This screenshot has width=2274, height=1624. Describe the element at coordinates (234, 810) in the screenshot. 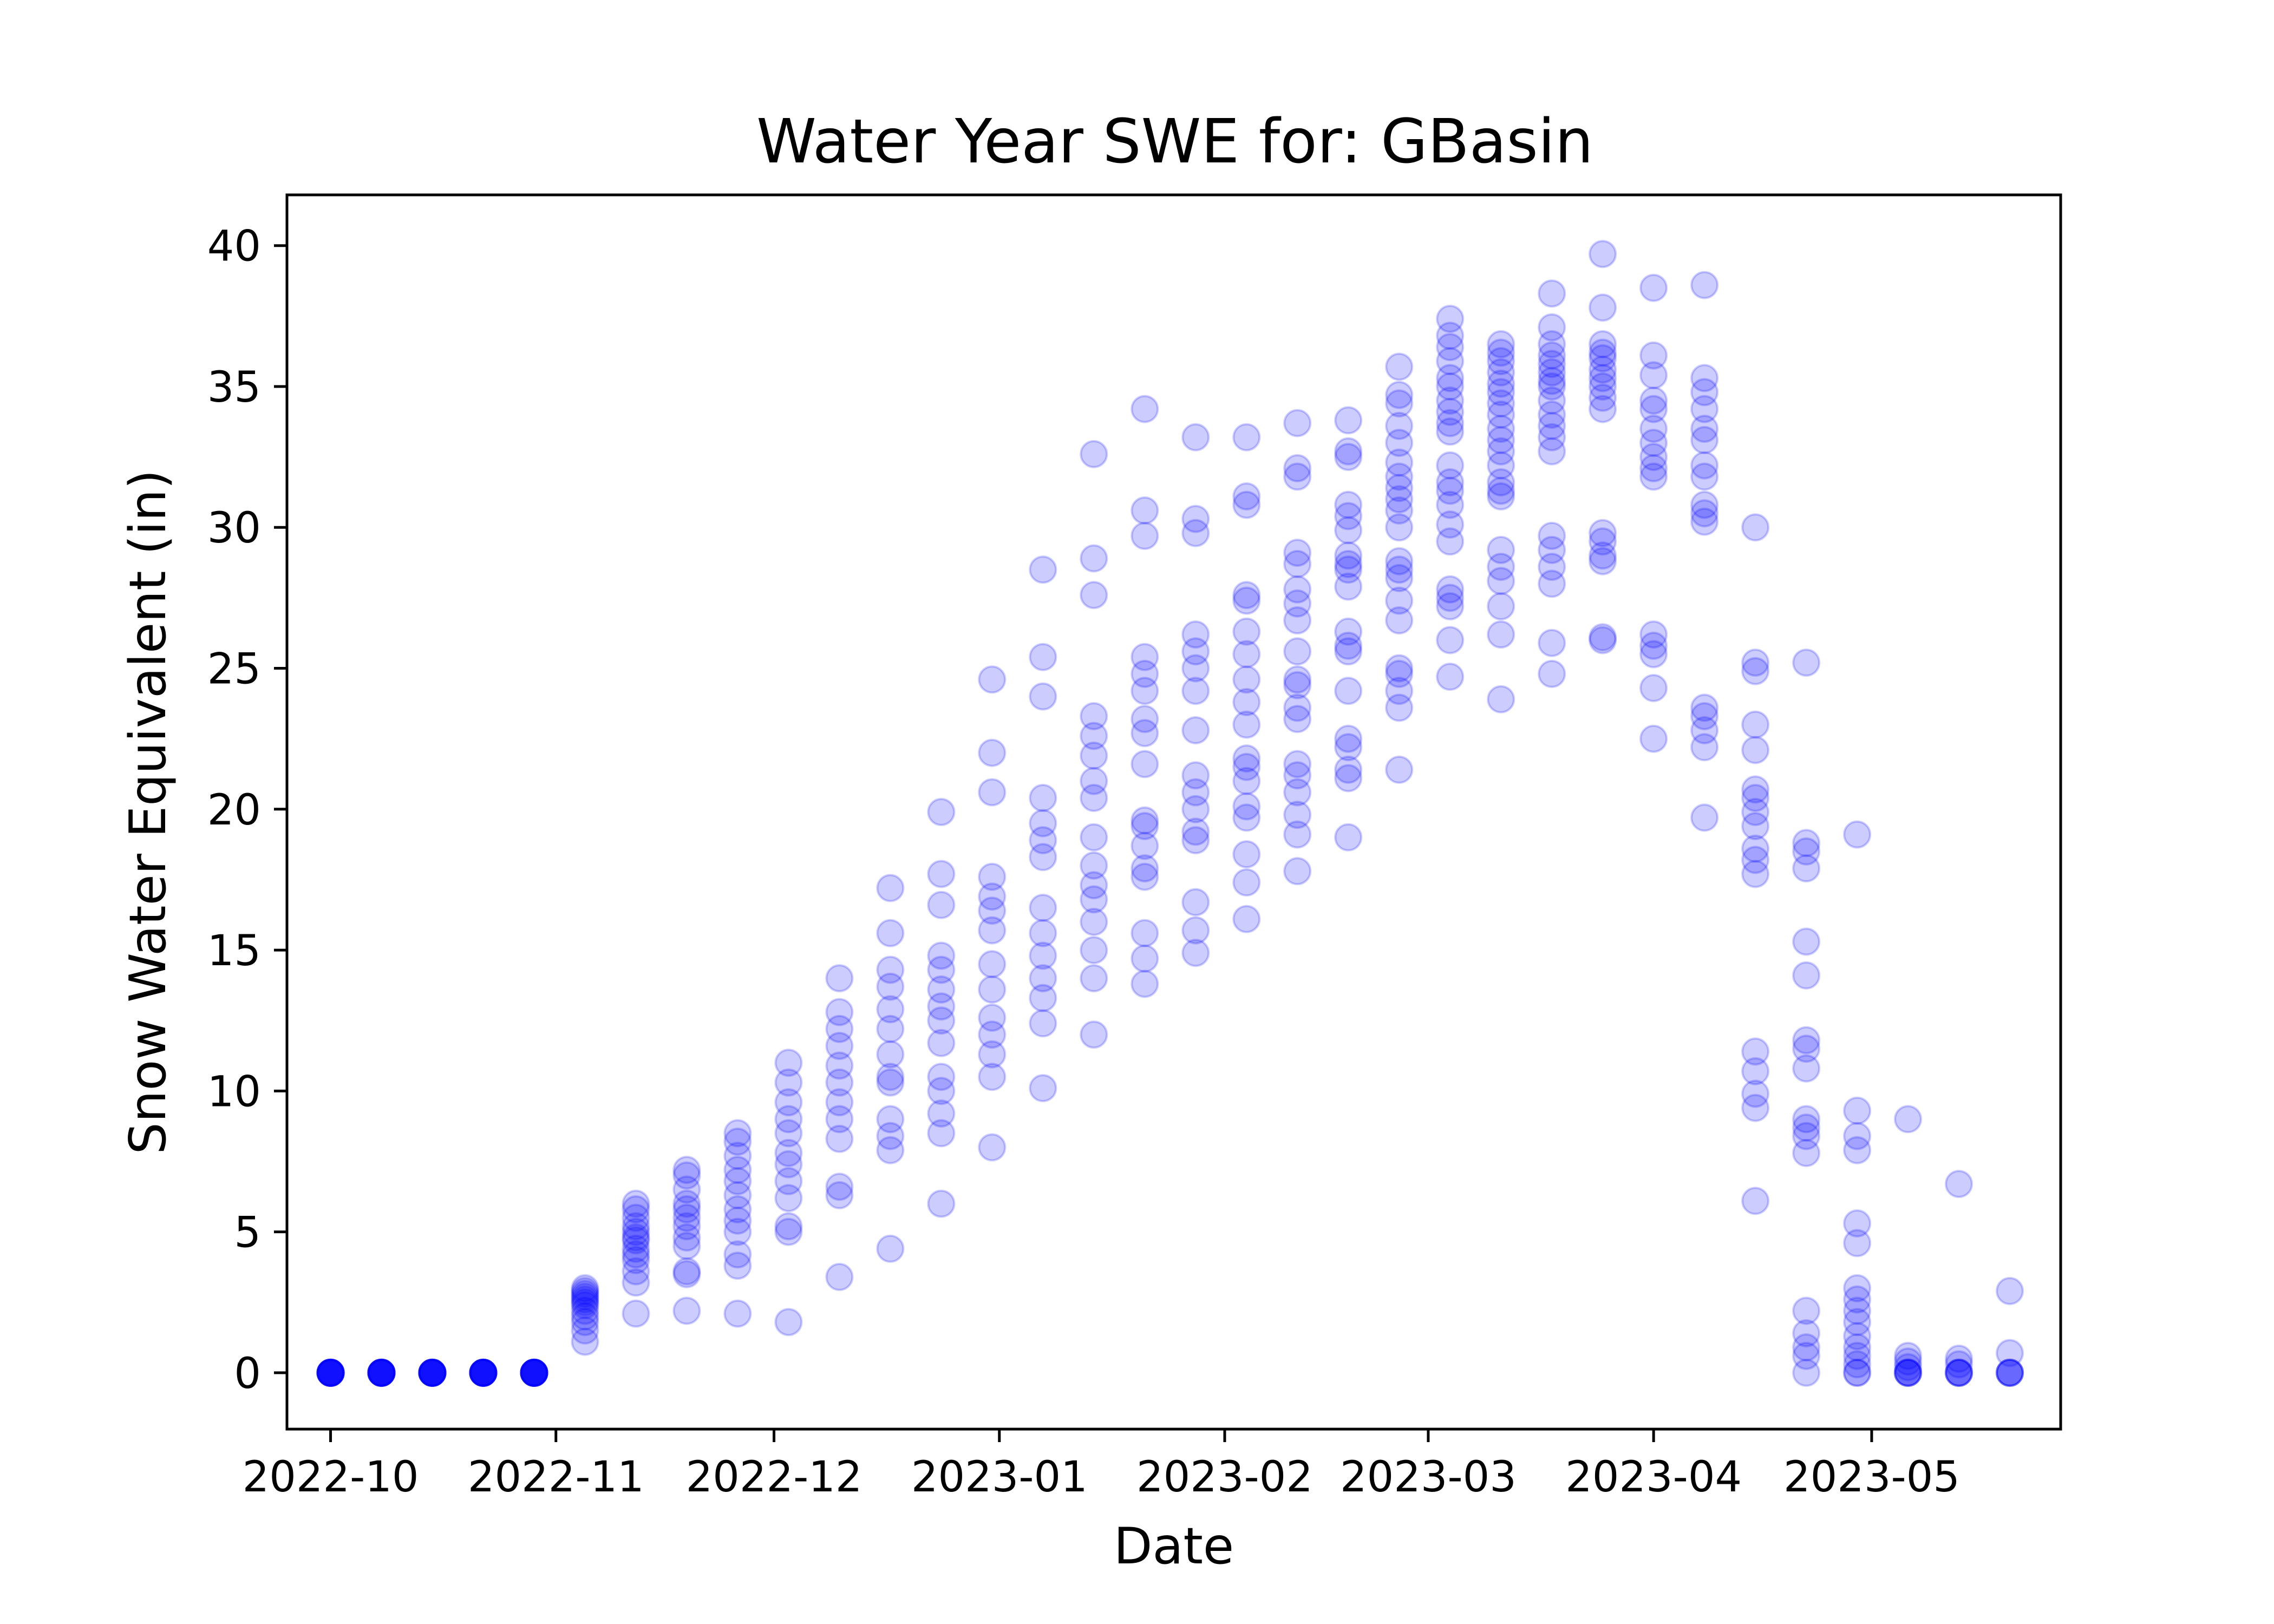

I see `y-tick-label: 20` at that location.